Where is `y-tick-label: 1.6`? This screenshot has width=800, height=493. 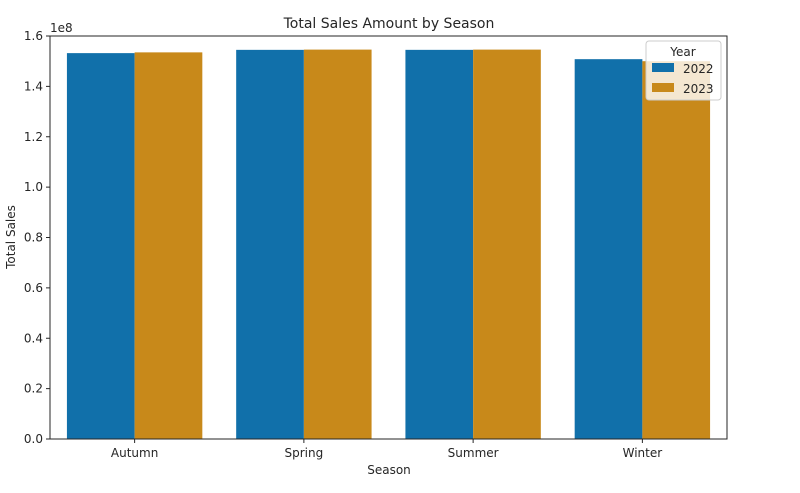 y-tick-label: 1.6 is located at coordinates (33, 36).